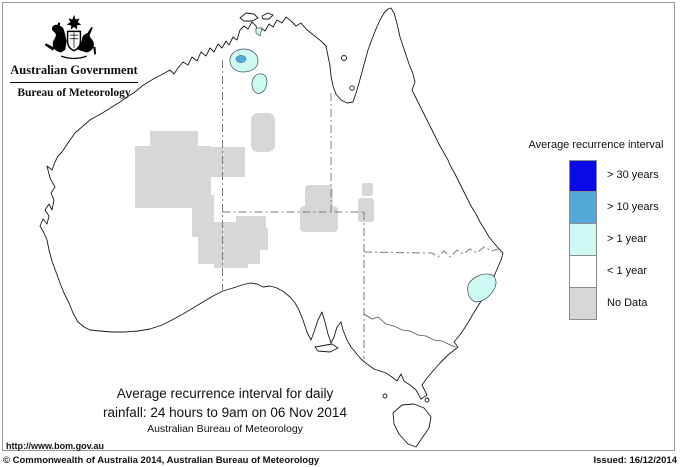 This screenshot has width=680, height=467. I want to click on legend-label: > 30 years, so click(633, 175).